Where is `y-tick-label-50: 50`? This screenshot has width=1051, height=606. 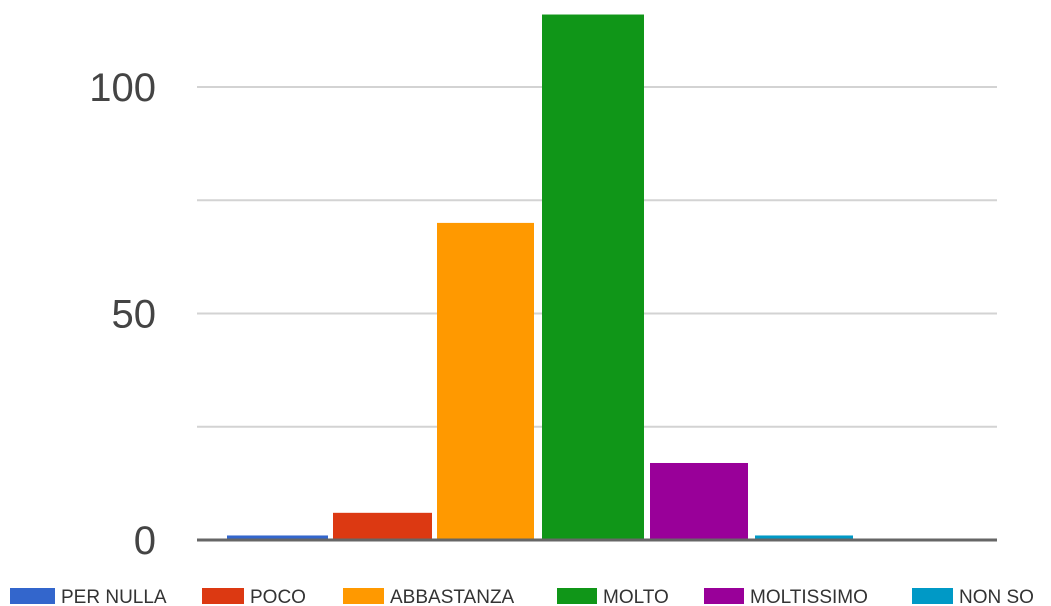 y-tick-label-50: 50 is located at coordinates (134, 315).